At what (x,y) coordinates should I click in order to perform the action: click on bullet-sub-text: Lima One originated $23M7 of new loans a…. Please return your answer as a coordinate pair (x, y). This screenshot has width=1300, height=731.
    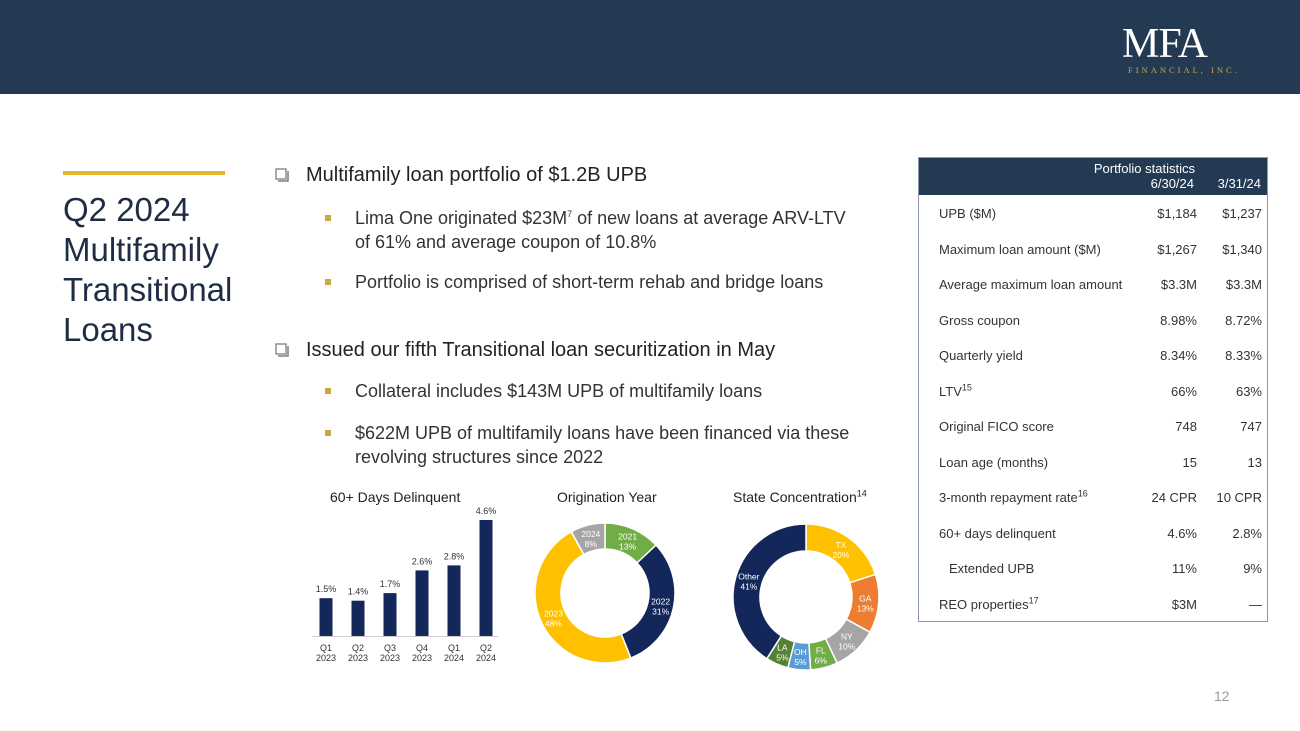
    Looking at the image, I should click on (600, 230).